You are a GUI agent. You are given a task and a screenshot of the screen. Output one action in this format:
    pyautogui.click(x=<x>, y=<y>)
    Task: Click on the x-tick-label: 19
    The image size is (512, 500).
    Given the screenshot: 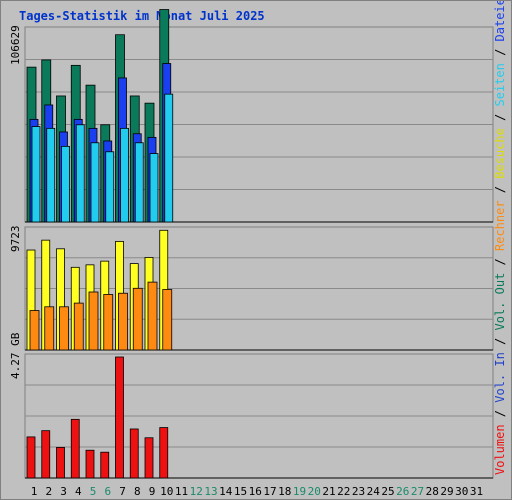 What is the action you would take?
    pyautogui.click(x=299, y=491)
    